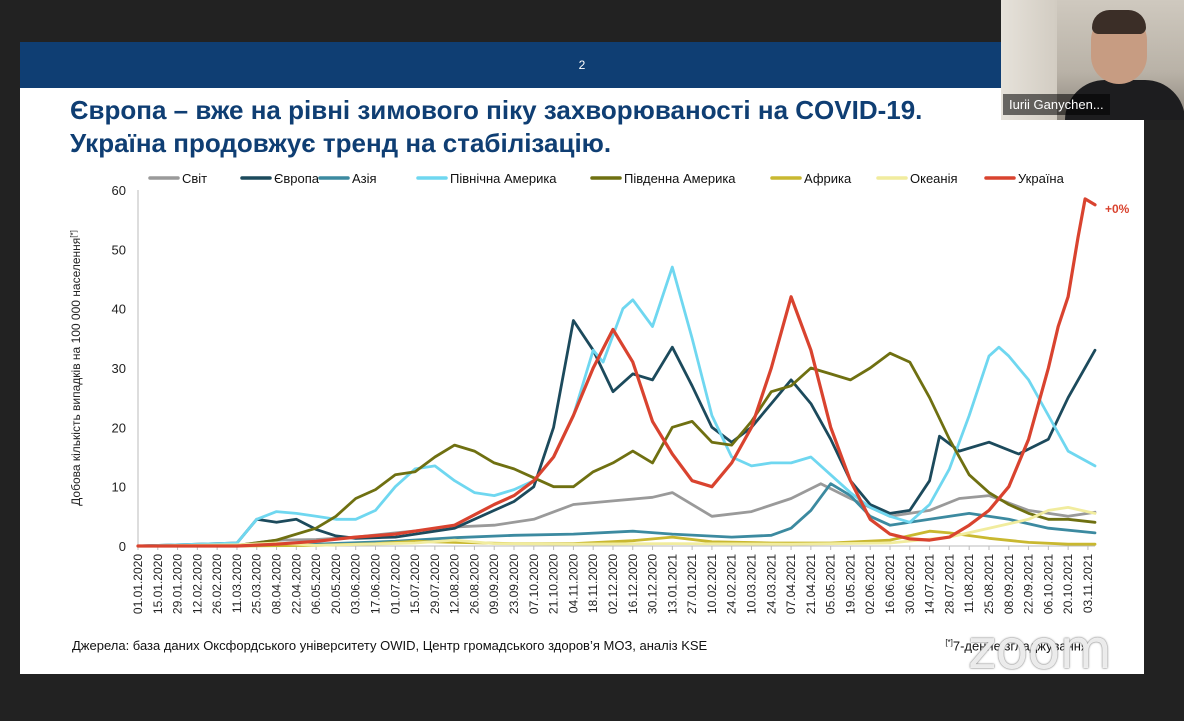 The width and height of the screenshot is (1184, 721). What do you see at coordinates (277, 584) in the screenshot?
I see `x-tick-label: 08.04.2020` at bounding box center [277, 584].